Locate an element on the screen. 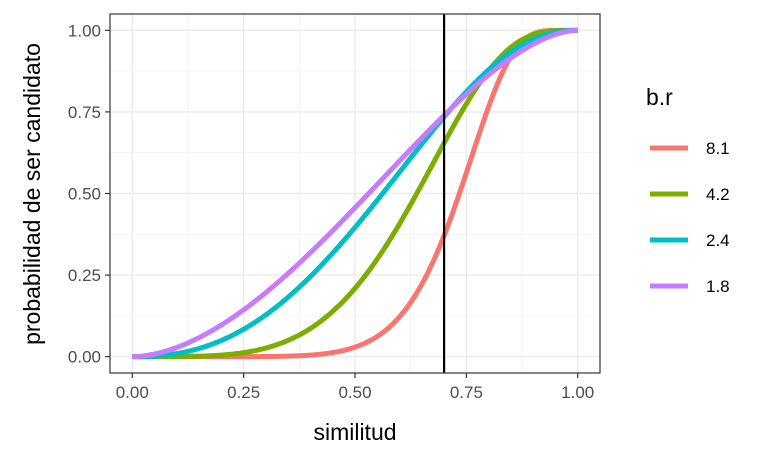  y-tick-label: 0.00 is located at coordinates (84, 357).